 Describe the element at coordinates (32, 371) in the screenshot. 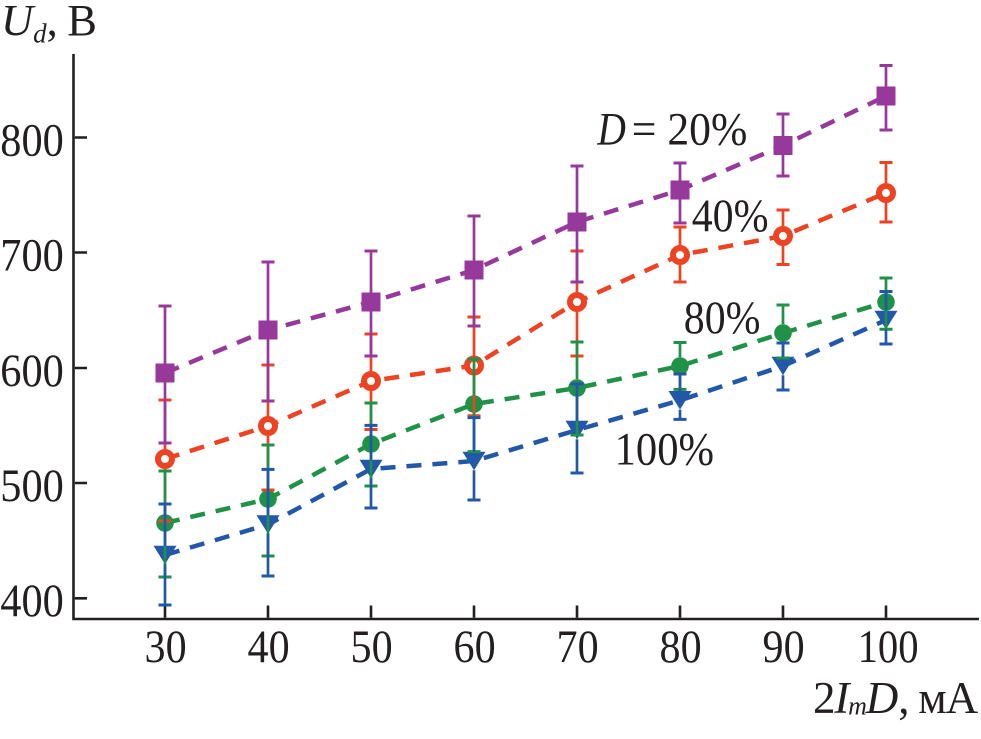

I see `svg-text: 600` at that location.